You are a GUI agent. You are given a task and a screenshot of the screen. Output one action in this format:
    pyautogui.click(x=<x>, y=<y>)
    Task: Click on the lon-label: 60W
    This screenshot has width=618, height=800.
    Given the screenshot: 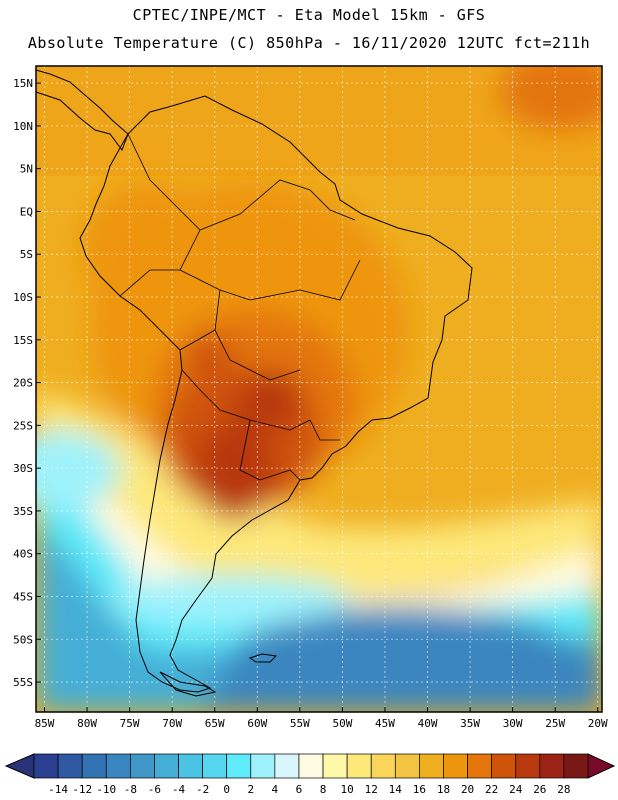 What is the action you would take?
    pyautogui.click(x=257, y=723)
    